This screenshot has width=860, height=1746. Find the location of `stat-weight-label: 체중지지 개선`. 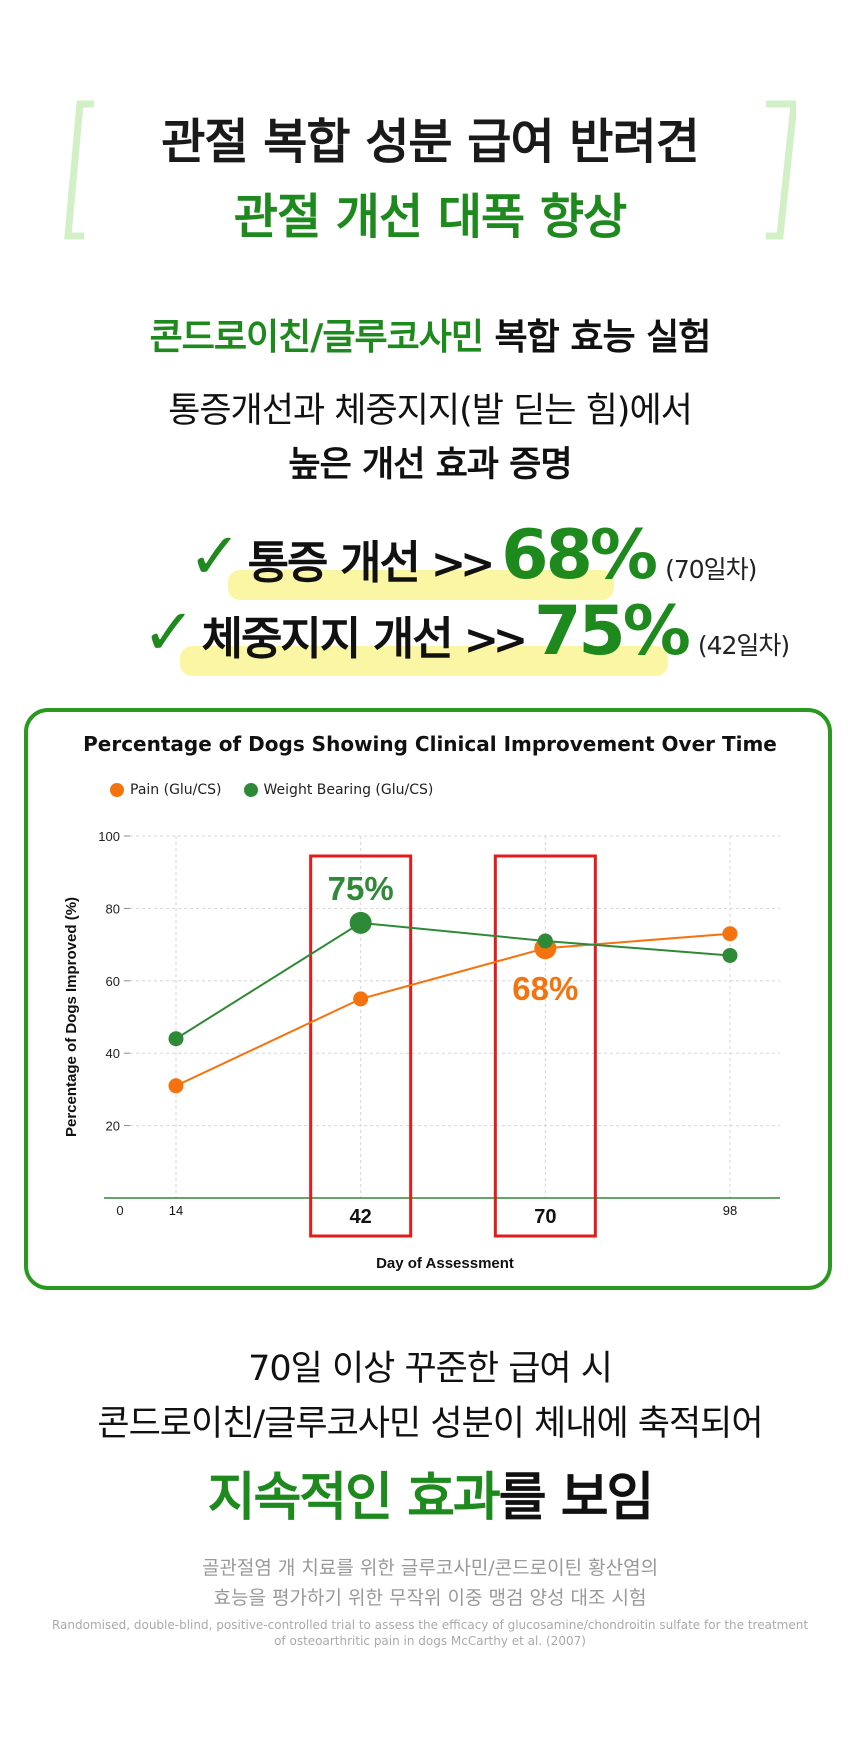

stat-weight-label: 체중지지 개선 is located at coordinates (327, 638).